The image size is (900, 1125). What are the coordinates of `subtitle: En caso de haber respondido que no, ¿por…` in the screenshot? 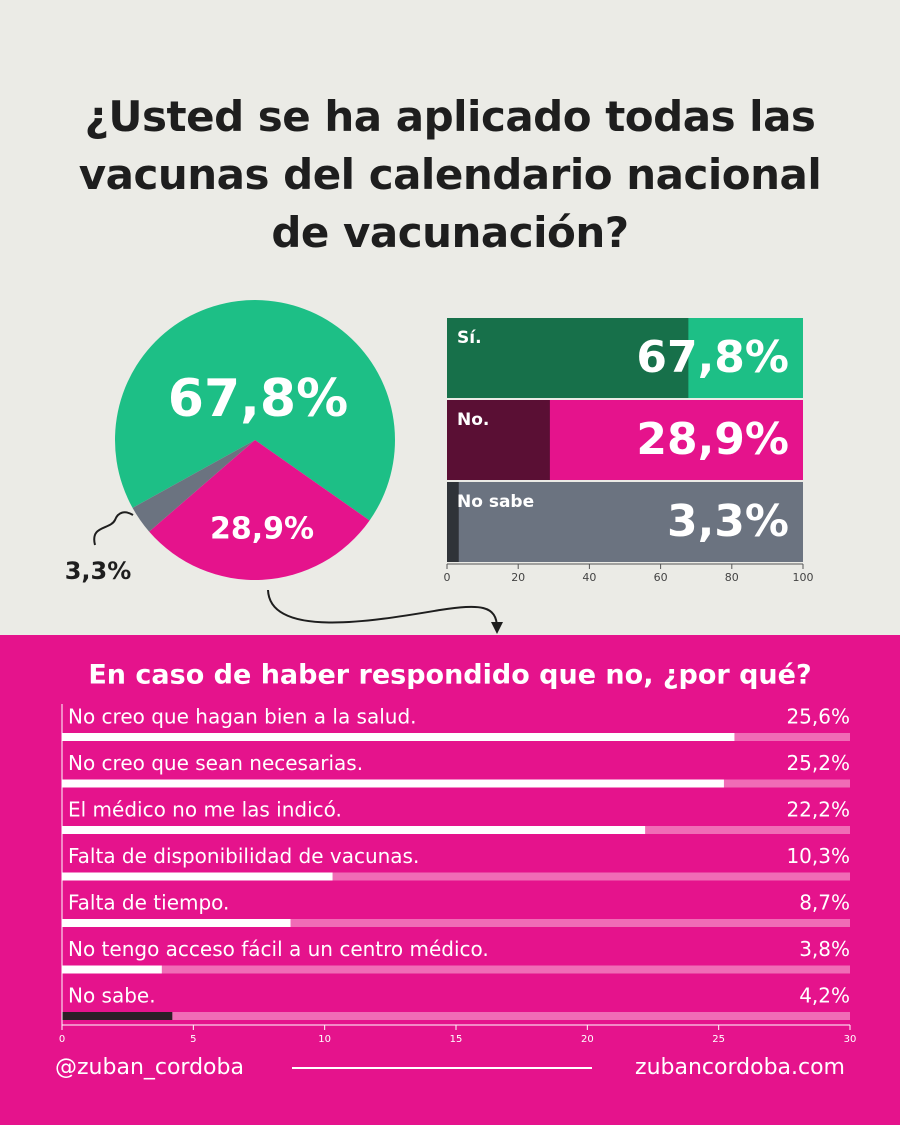 It's located at (449, 675).